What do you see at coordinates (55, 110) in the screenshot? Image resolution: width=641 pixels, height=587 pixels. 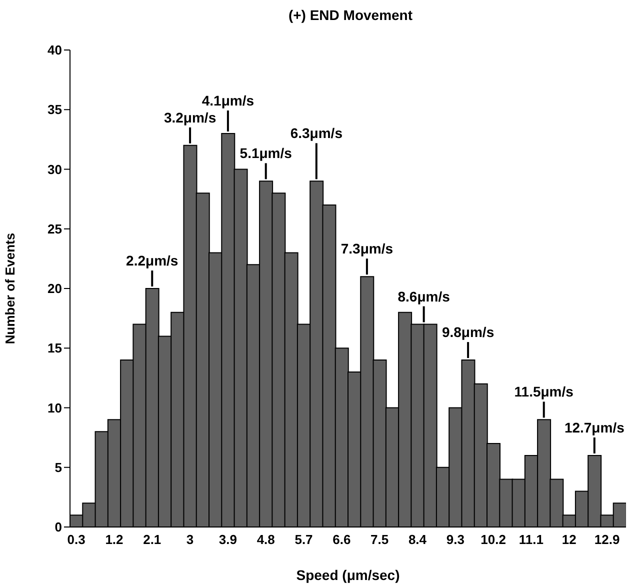 I see `y-tick-label: 35` at bounding box center [55, 110].